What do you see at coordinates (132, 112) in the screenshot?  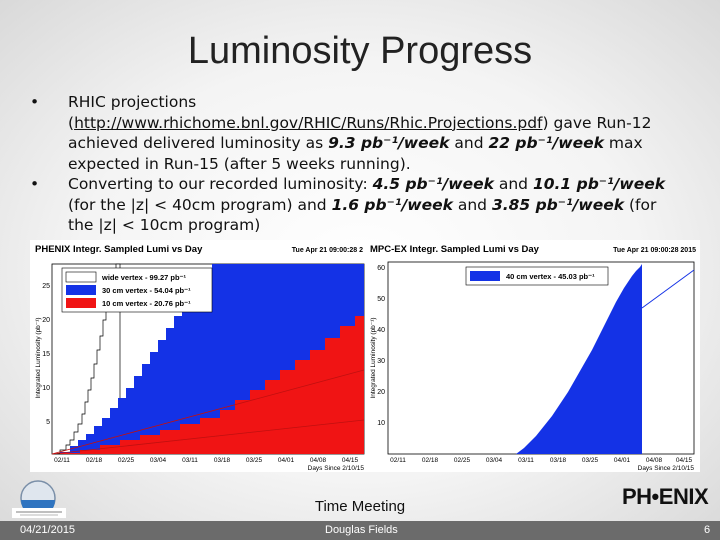 I see `bullet-text: RHIC projections (` at bounding box center [132, 112].